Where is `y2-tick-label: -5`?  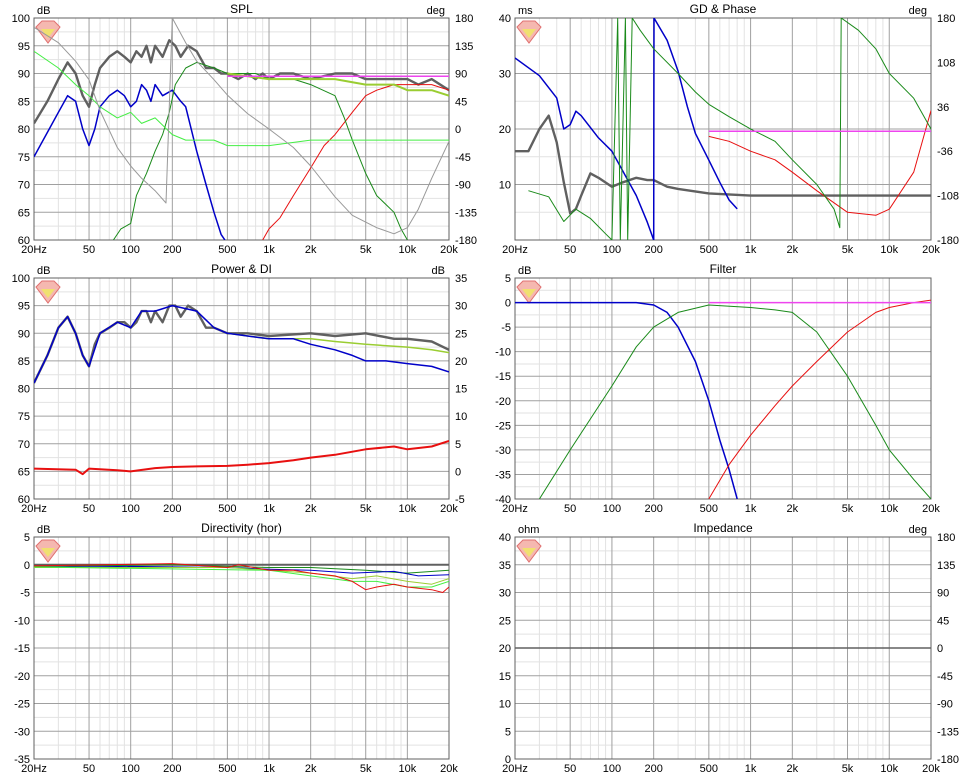 y2-tick-label: -5 is located at coordinates (460, 500).